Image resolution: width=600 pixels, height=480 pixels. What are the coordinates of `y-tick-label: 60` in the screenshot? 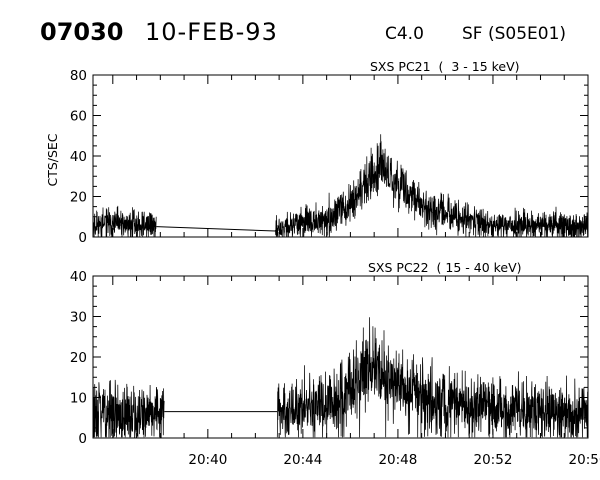 It's located at (78, 117).